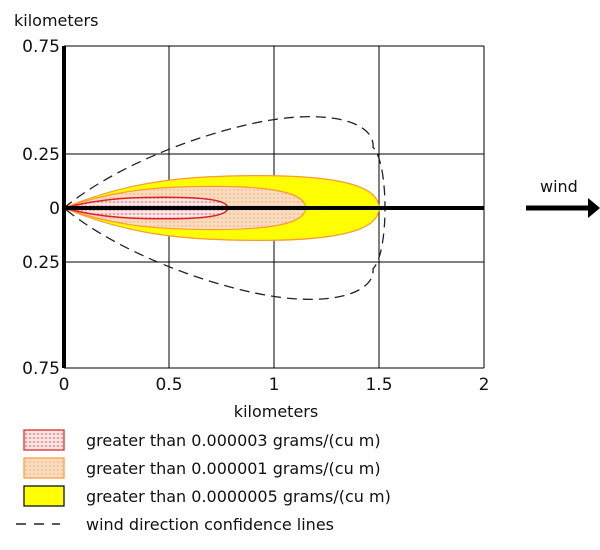 This screenshot has height=550, width=600. I want to click on wind-arrow, so click(563, 208).